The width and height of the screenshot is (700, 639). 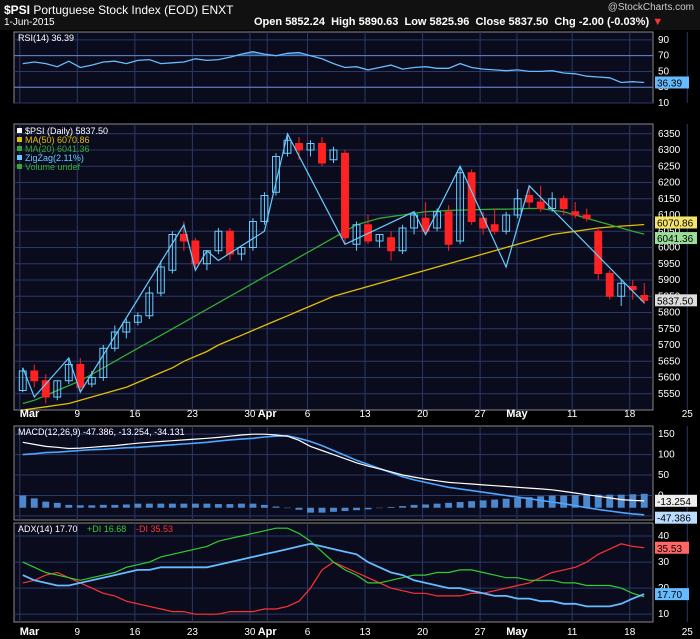 What do you see at coordinates (676, 300) in the screenshot?
I see `price-current-tag` at bounding box center [676, 300].